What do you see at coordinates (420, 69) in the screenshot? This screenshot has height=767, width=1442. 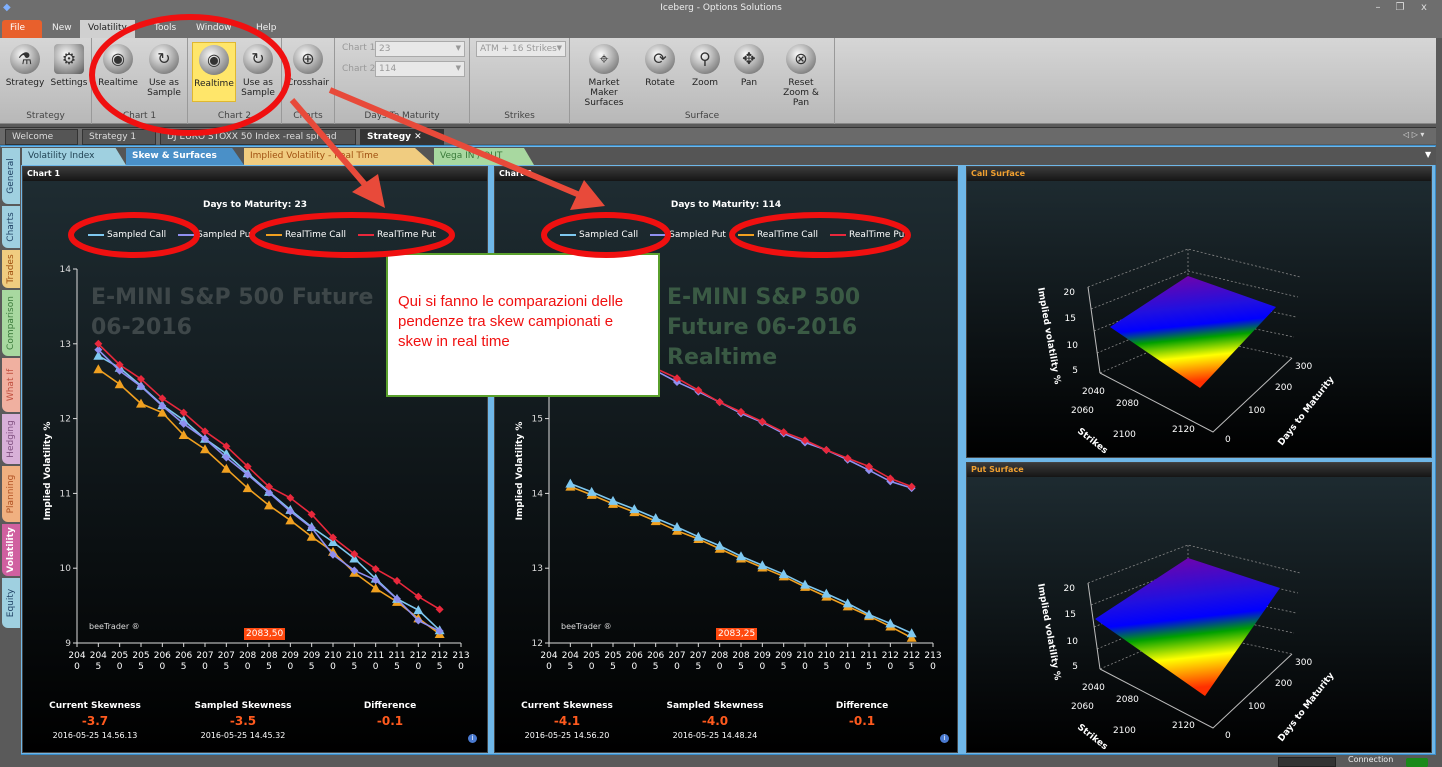 I see `dtm-chart2-select: 114 ▼` at bounding box center [420, 69].